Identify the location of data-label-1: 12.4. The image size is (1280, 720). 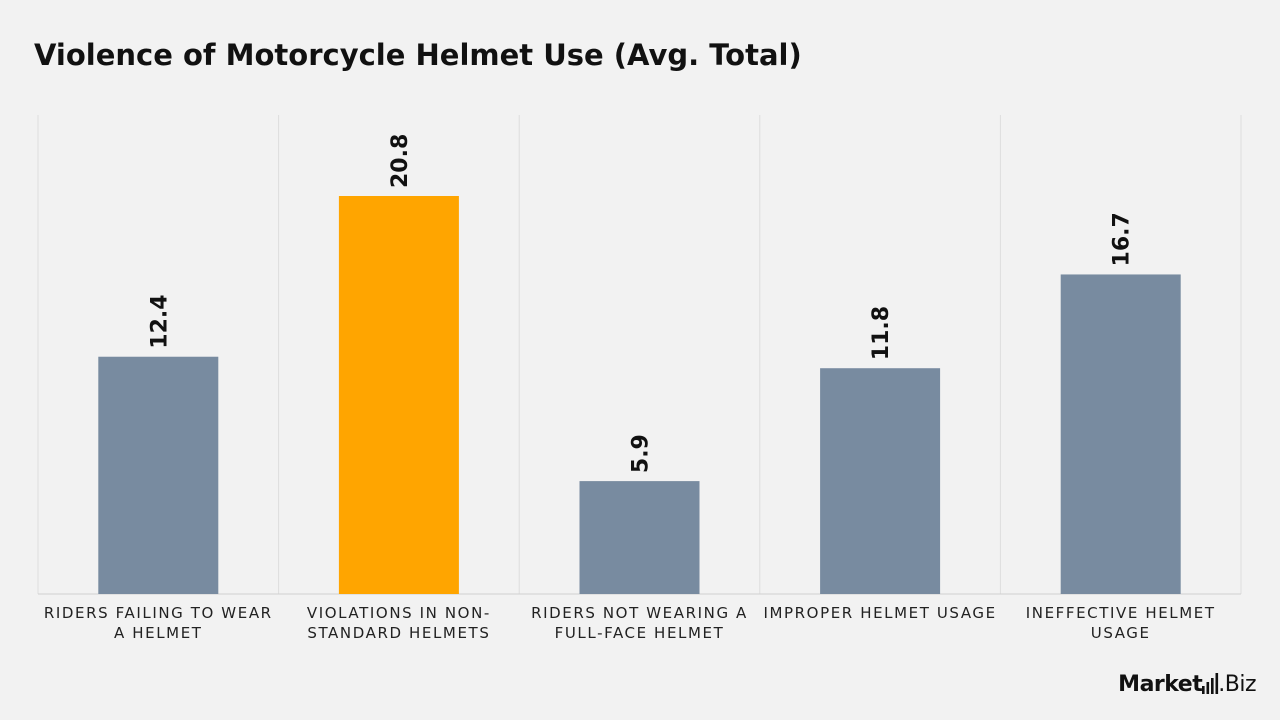
(159, 321).